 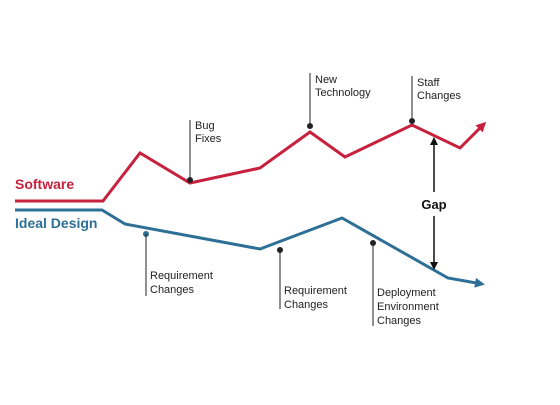 What do you see at coordinates (204, 151) in the screenshot?
I see `annotation-bug-fixes: Bug Fixes` at bounding box center [204, 151].